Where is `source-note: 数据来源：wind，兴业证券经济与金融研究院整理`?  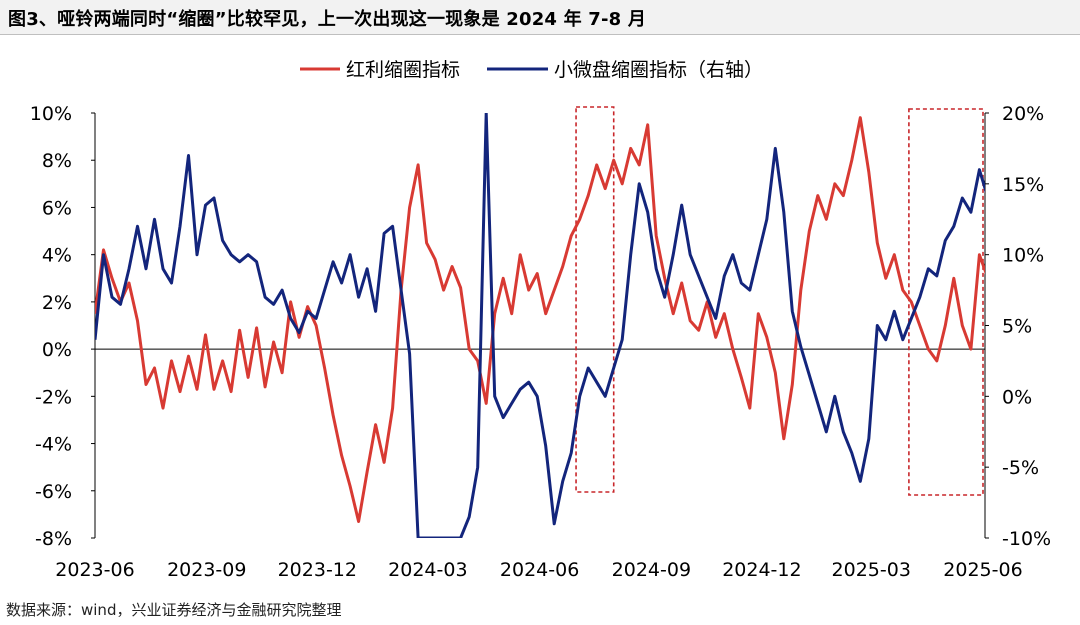
source-note: 数据来源：wind，兴业证券经济与金融研究院整理 is located at coordinates (174, 610).